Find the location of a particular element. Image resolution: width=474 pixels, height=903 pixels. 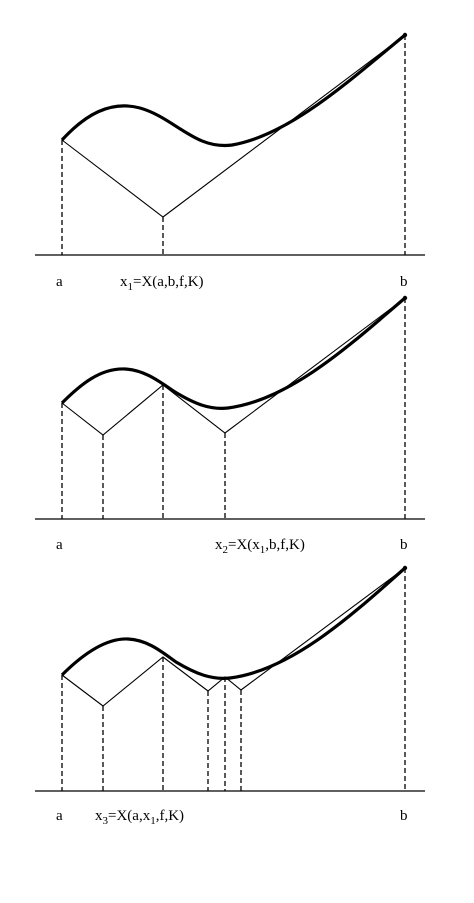

subscript: 2 is located at coordinates (226, 550).